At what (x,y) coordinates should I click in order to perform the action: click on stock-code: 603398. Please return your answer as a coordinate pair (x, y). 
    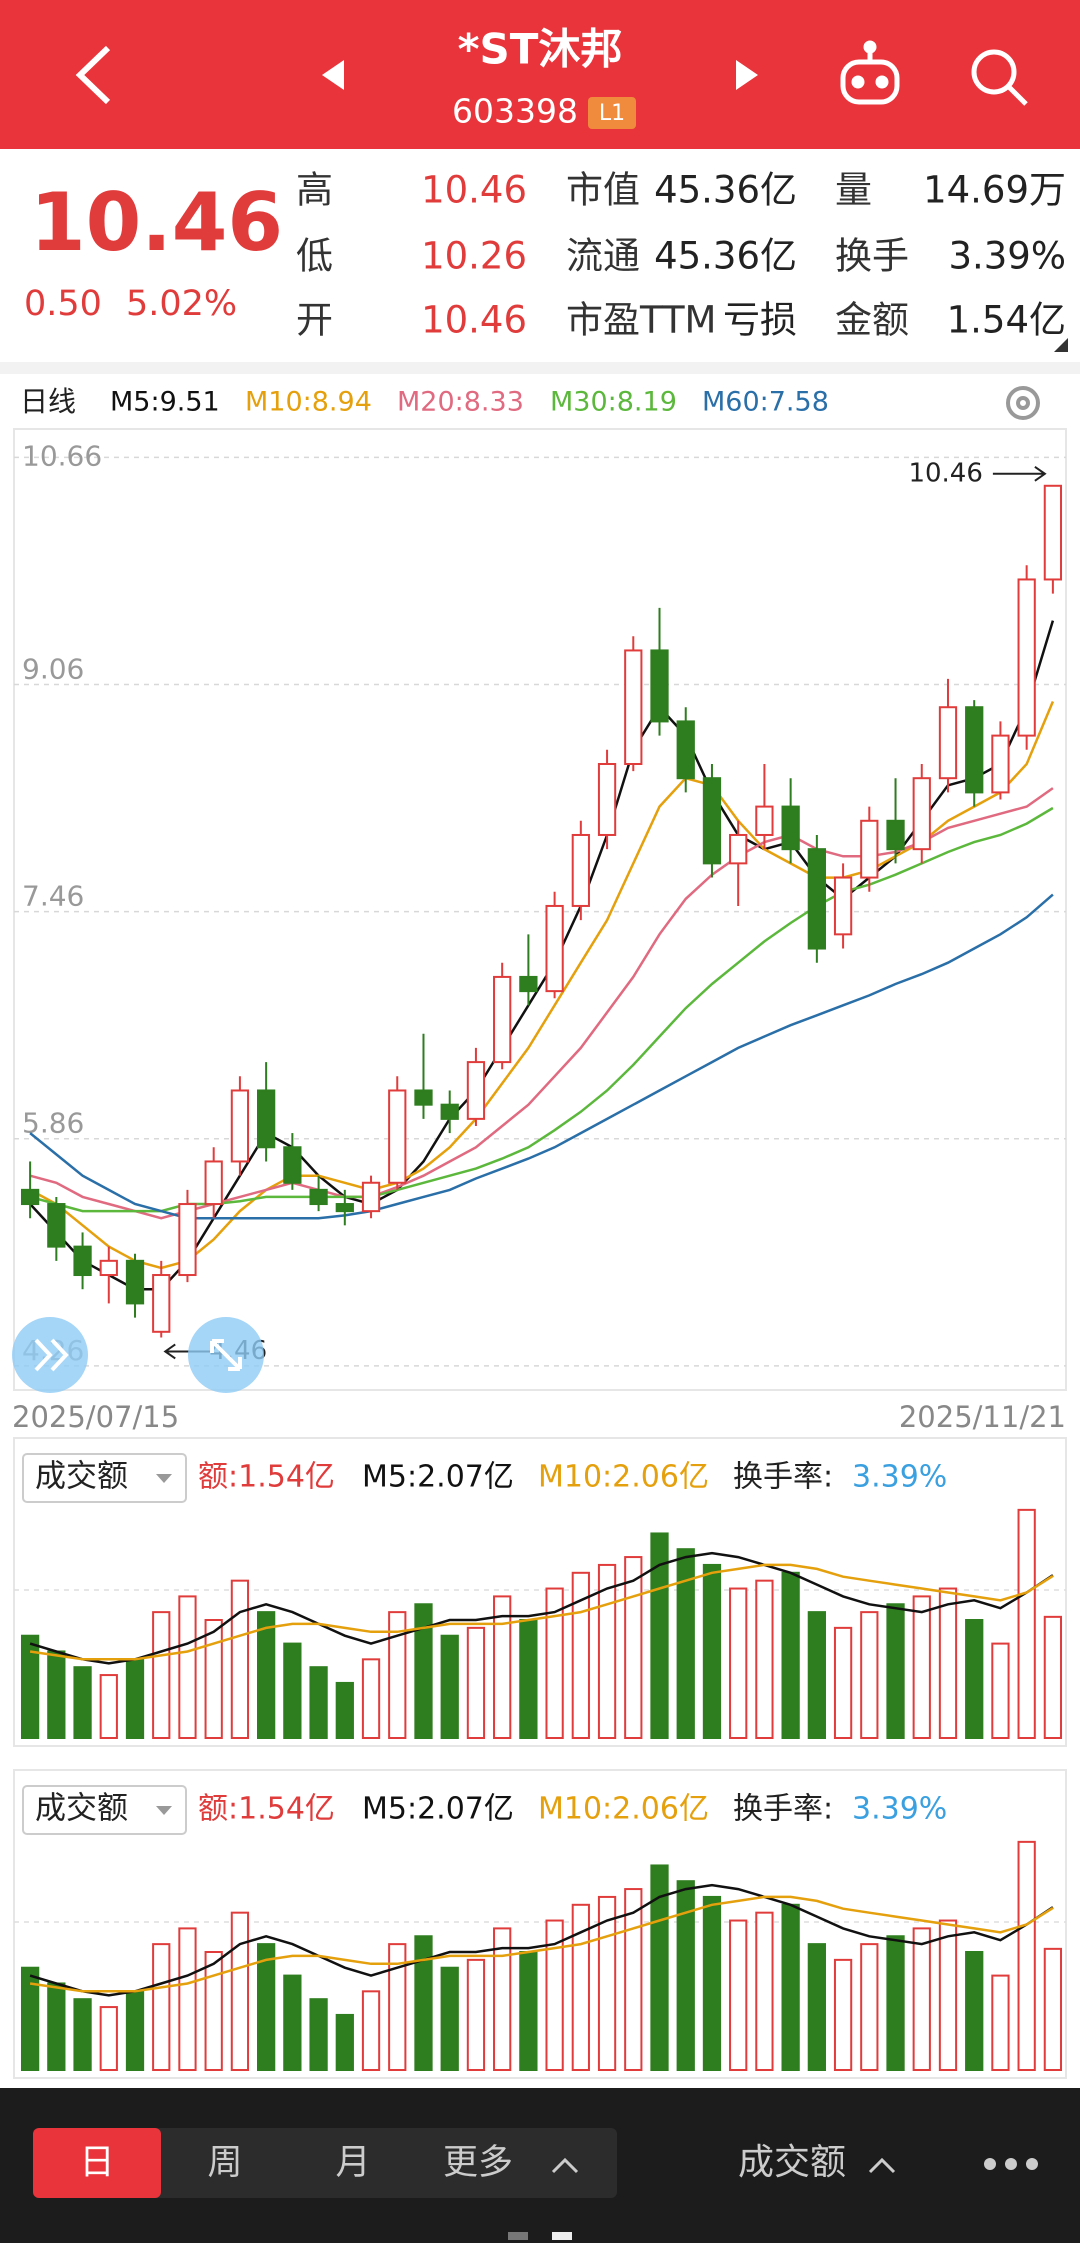
    Looking at the image, I should click on (515, 111).